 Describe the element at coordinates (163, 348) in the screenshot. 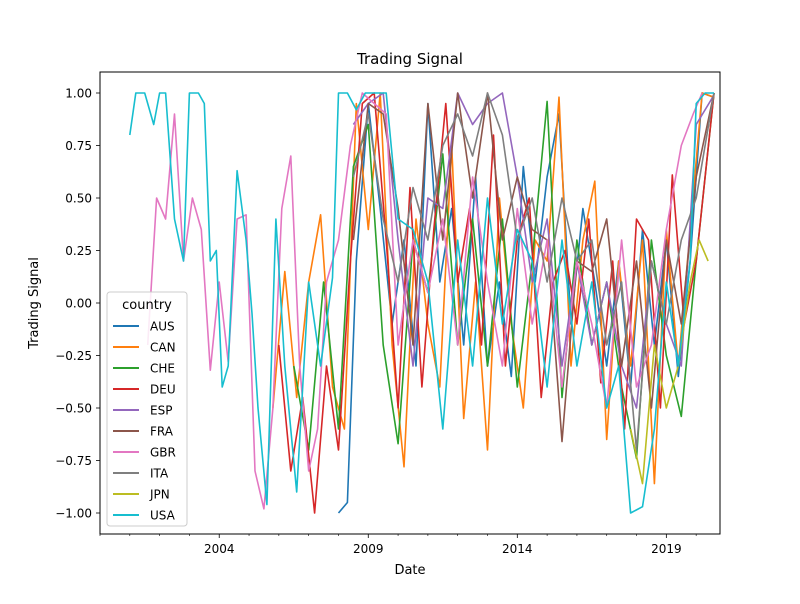

I see `legend-label-can: CAN` at that location.